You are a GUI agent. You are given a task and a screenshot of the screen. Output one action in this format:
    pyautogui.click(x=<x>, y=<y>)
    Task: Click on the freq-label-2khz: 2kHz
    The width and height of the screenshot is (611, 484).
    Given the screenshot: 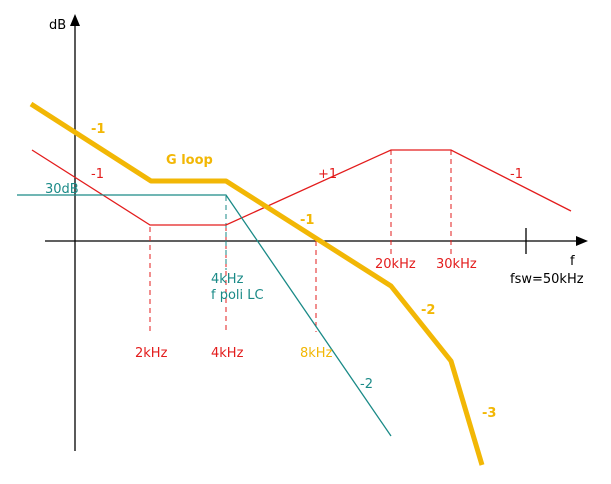 What is the action you would take?
    pyautogui.click(x=151, y=353)
    